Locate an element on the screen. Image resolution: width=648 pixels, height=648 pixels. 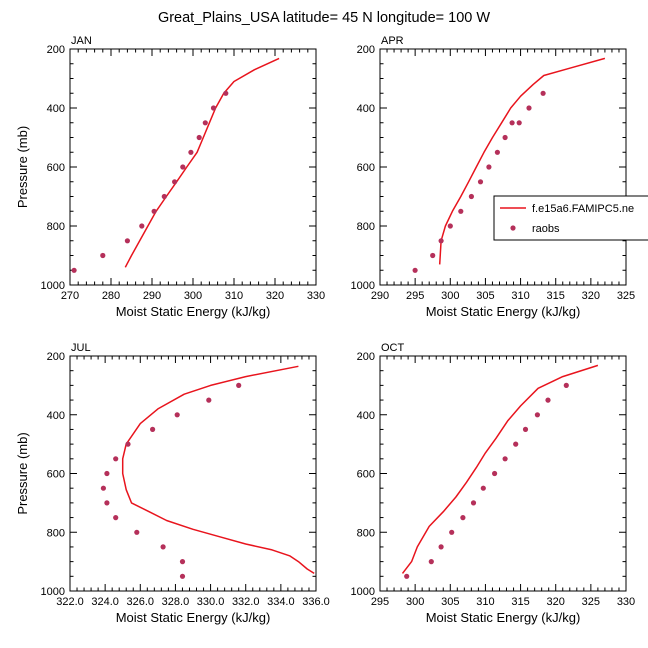
x-tick-label: 324.0 is located at coordinates (105, 602).